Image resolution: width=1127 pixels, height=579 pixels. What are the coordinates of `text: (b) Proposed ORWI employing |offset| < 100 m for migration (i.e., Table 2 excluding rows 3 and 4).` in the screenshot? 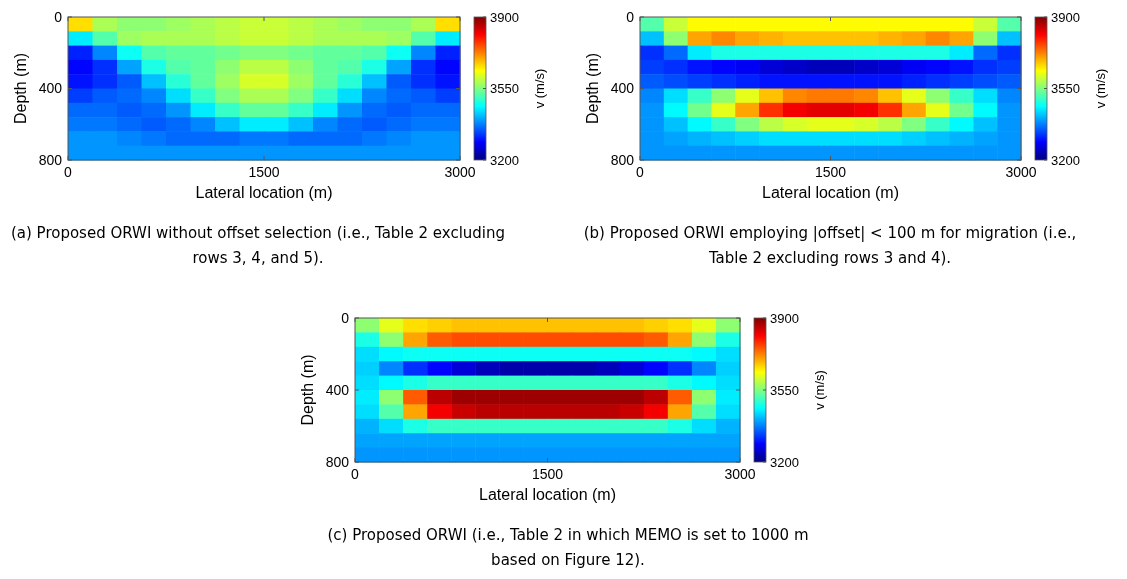 It's located at (830, 245).